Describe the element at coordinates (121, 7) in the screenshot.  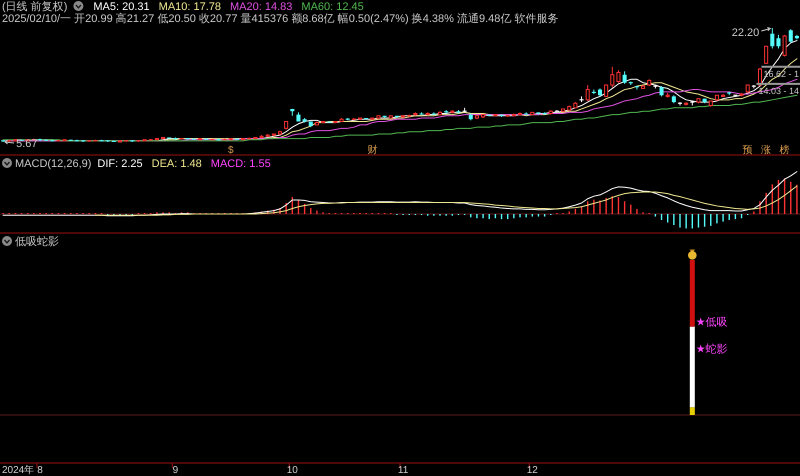
I see `text: MA5: 20.31` at that location.